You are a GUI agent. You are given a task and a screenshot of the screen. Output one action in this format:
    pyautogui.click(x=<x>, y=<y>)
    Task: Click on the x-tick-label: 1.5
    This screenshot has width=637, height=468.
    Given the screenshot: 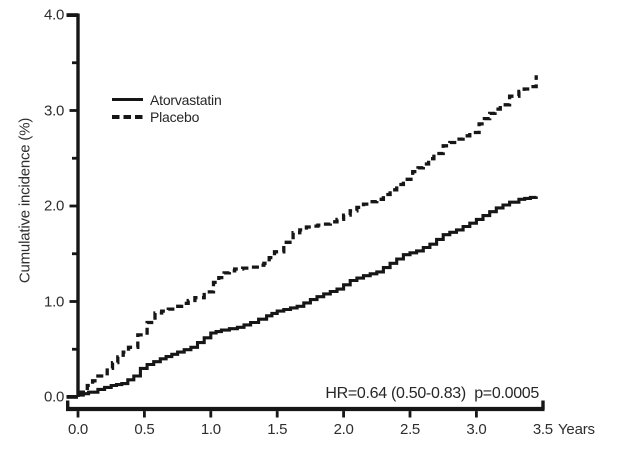 What is the action you would take?
    pyautogui.click(x=277, y=429)
    